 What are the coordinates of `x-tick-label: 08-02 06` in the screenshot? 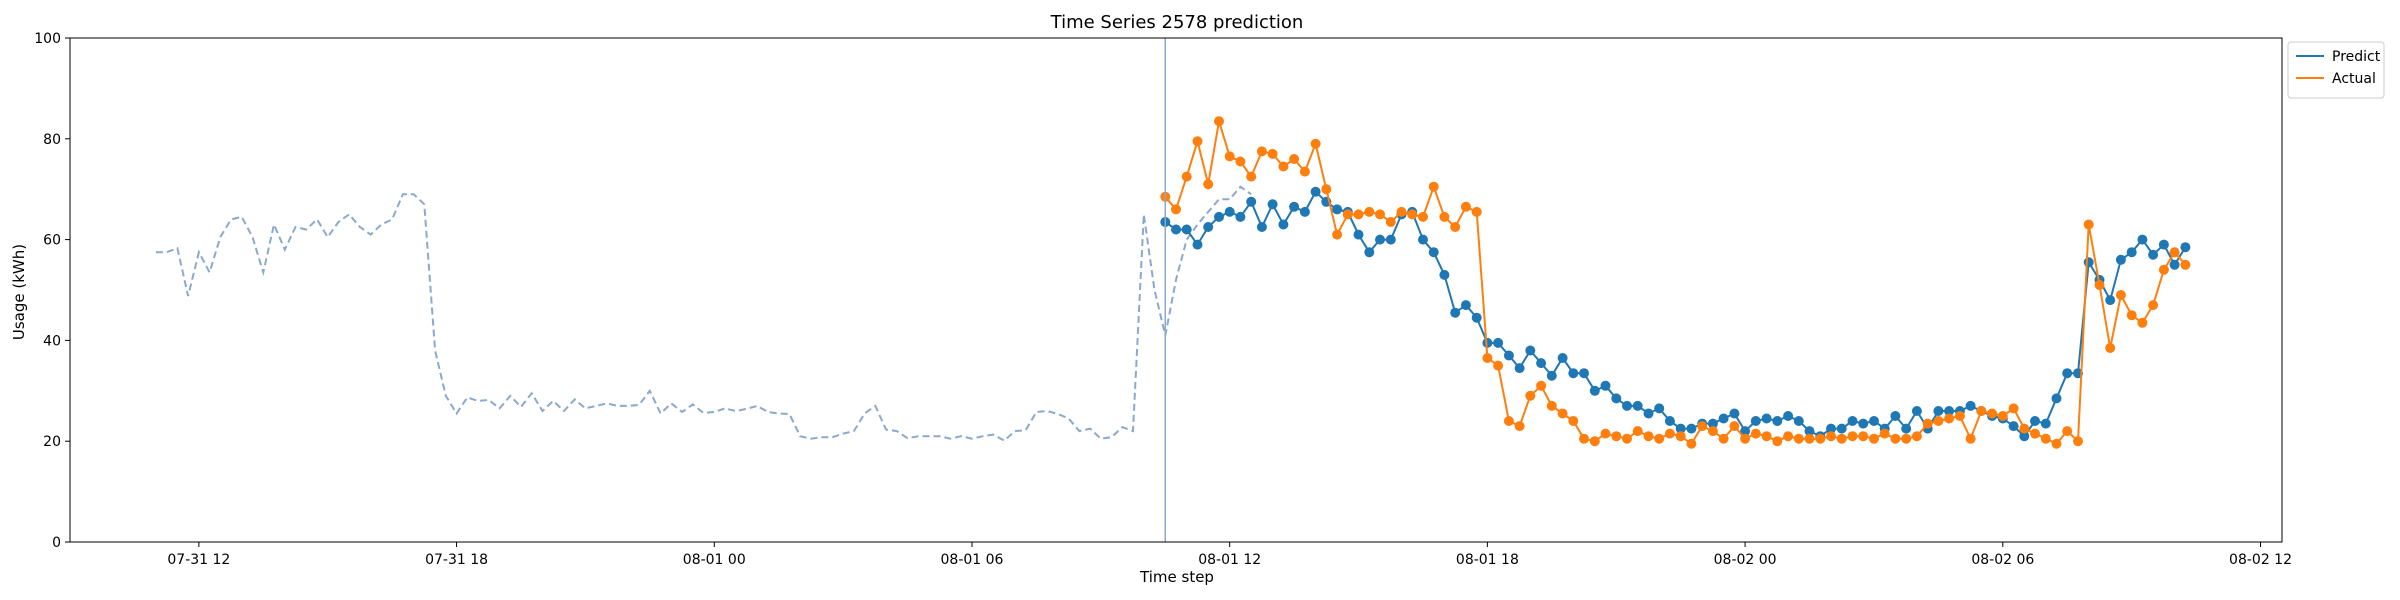 It's located at (2002, 560).